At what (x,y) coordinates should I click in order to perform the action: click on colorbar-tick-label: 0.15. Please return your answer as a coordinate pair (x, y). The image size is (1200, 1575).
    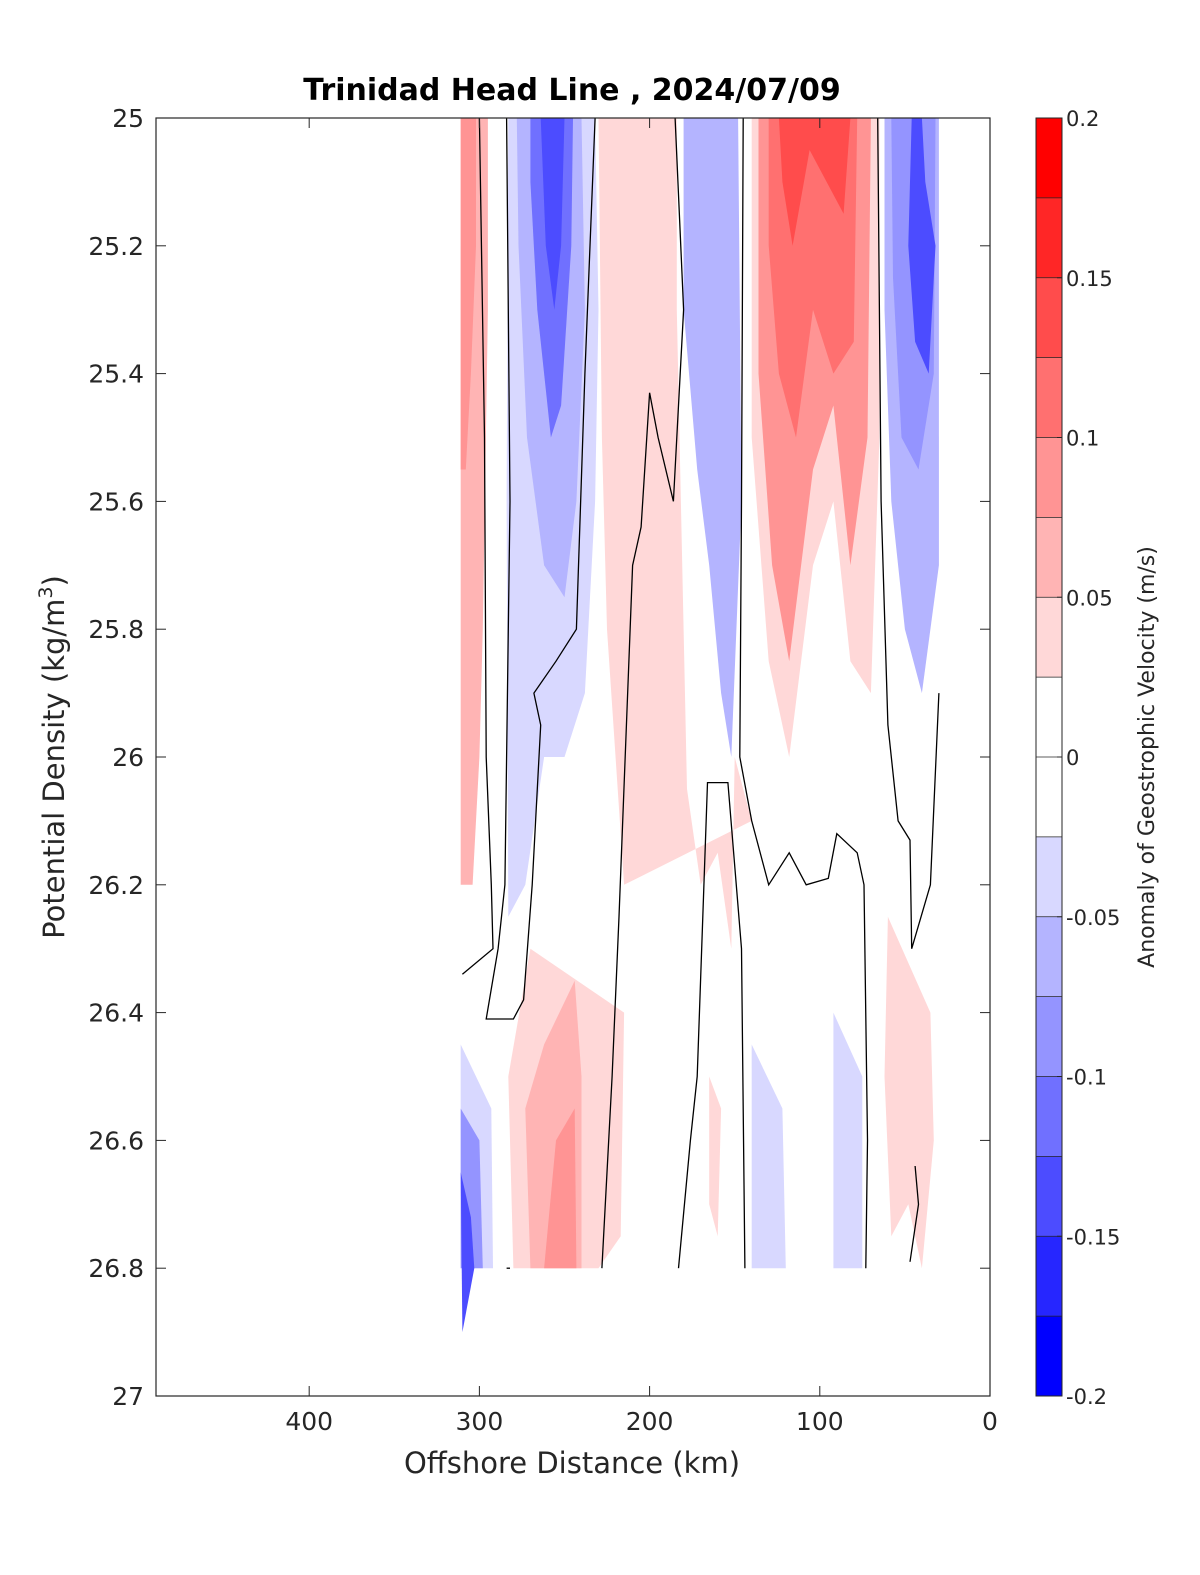
    Looking at the image, I should click on (1089, 279).